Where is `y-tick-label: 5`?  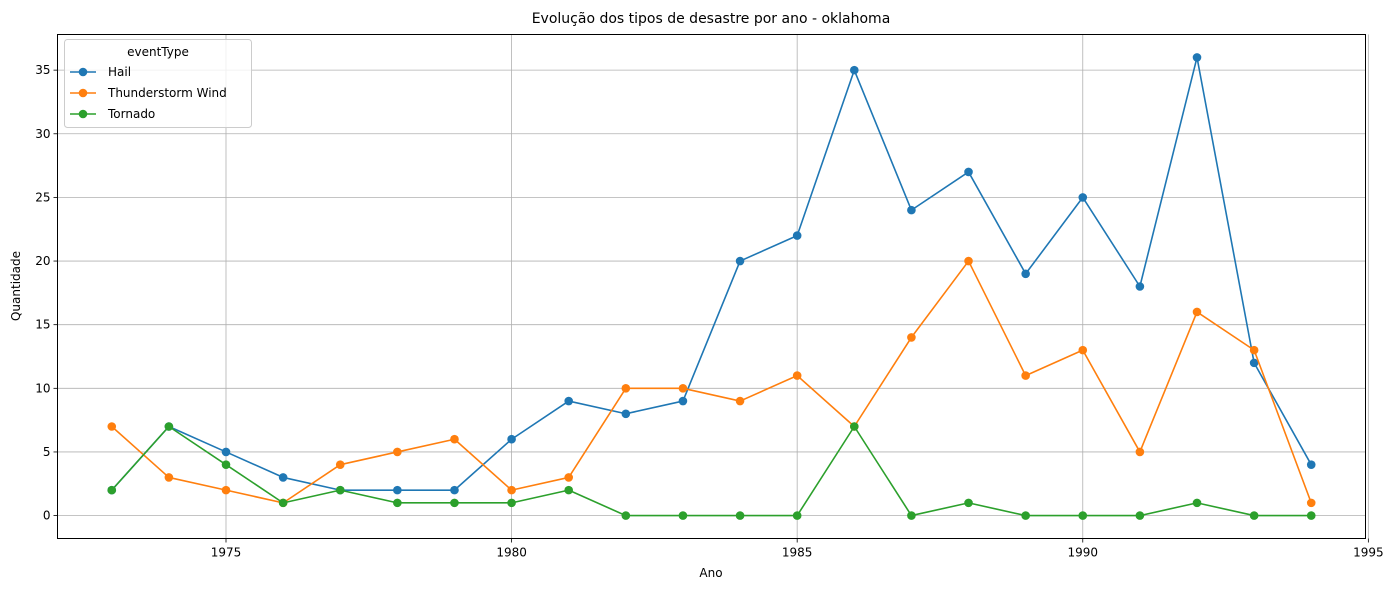
y-tick-label: 5 is located at coordinates (47, 452).